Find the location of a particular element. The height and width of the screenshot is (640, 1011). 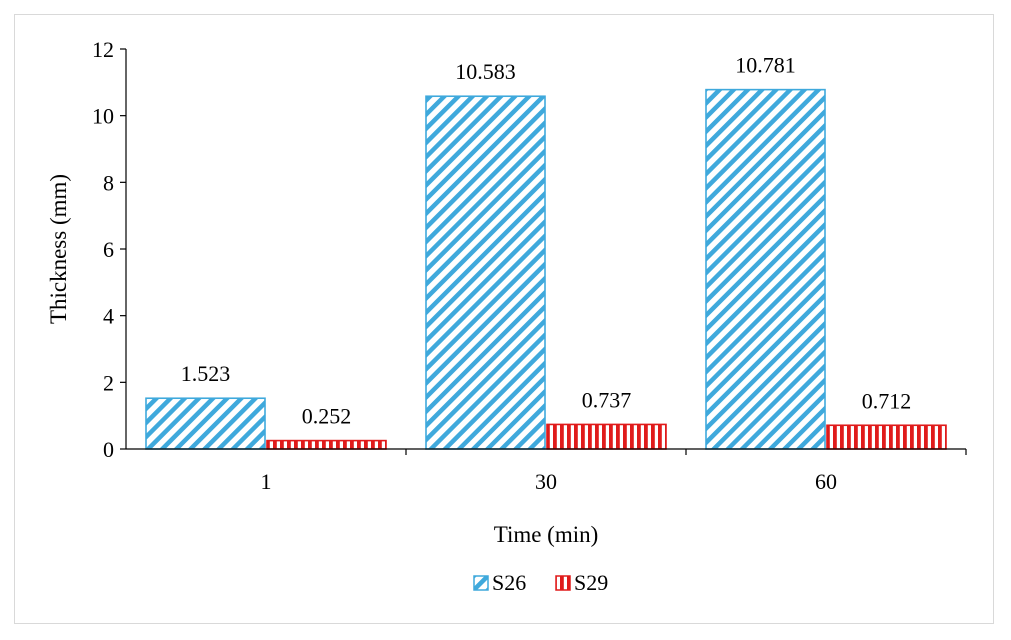

y-axis-ticks: 0 2 4 6 8 10 12 is located at coordinates (109, 249).